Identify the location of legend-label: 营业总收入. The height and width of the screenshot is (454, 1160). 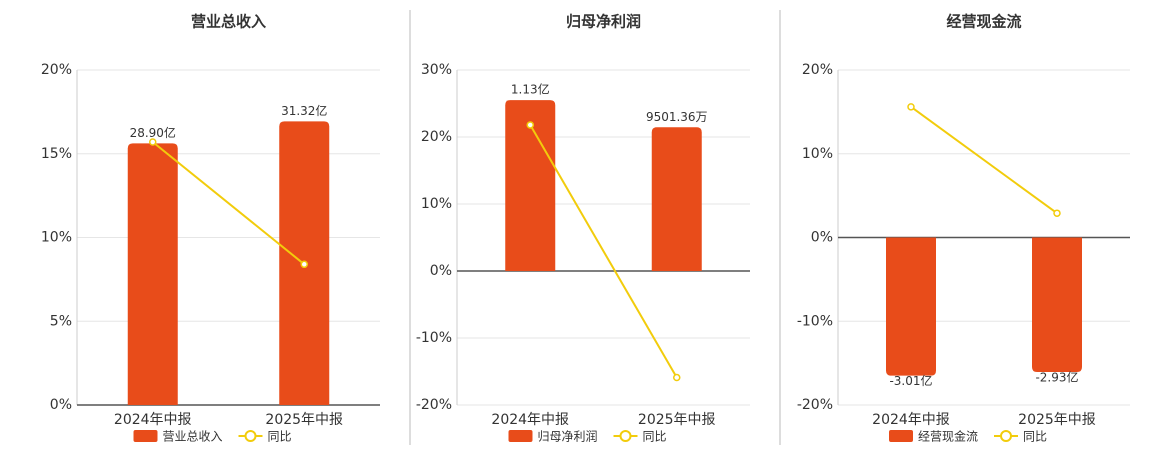
(193, 437).